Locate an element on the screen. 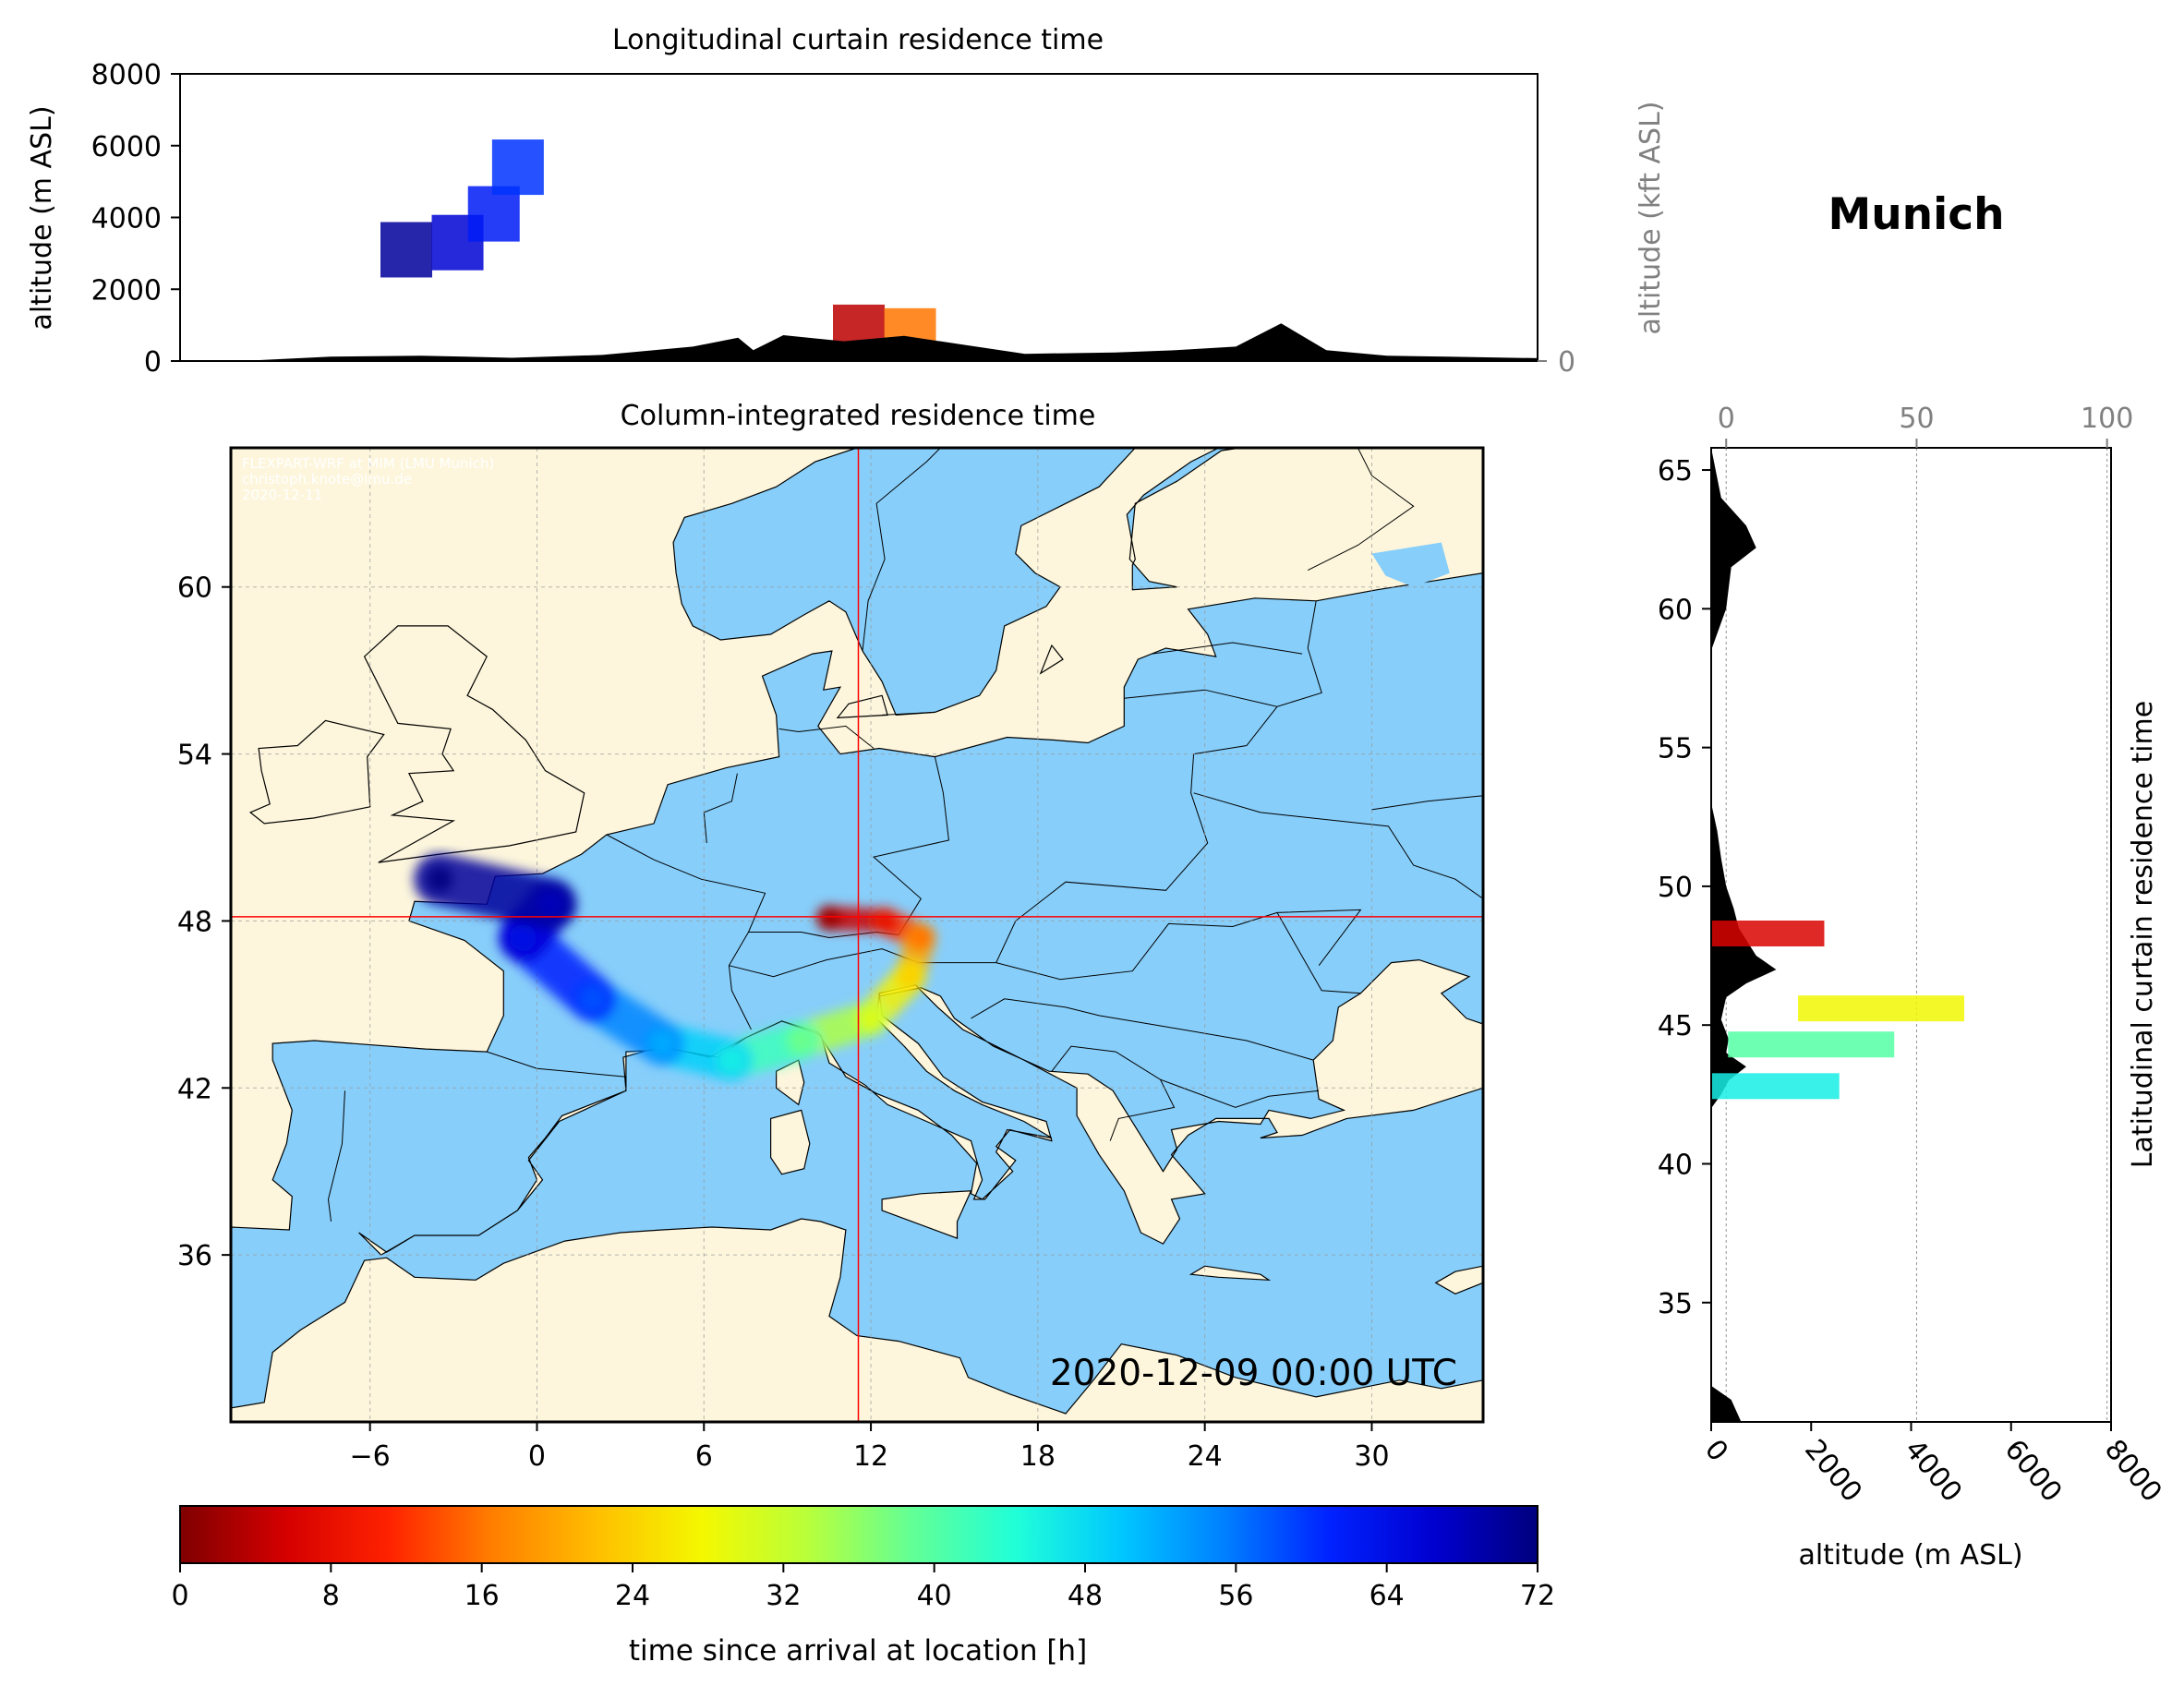 Image resolution: width=2184 pixels, height=1698 pixels. top-ytick-label: 4000 is located at coordinates (126, 219).